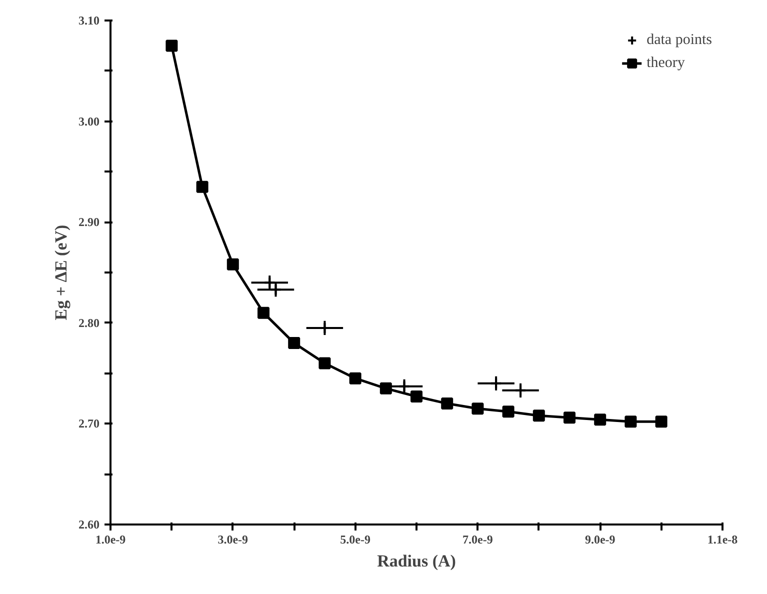 This screenshot has width=767, height=594. Describe the element at coordinates (416, 561) in the screenshot. I see `x-axis-title: Radius (A)` at that location.